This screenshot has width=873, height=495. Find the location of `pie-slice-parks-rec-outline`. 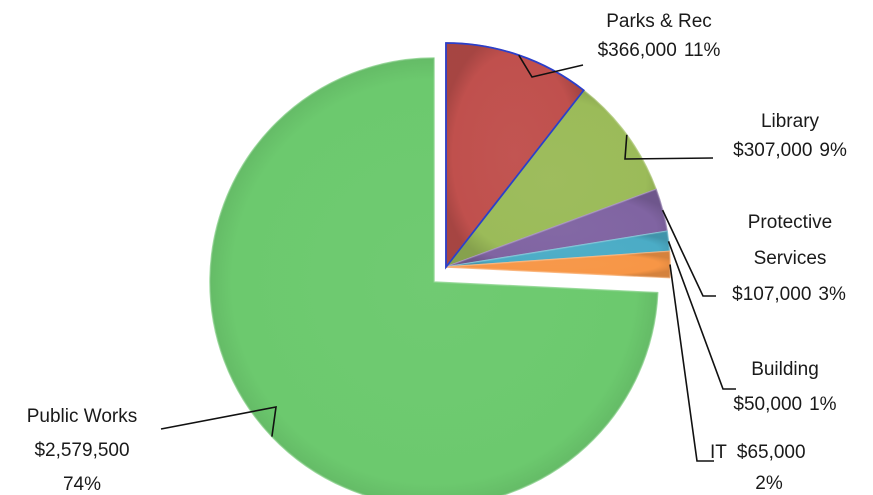

pie-slice-parks-rec-outline is located at coordinates (515, 156).